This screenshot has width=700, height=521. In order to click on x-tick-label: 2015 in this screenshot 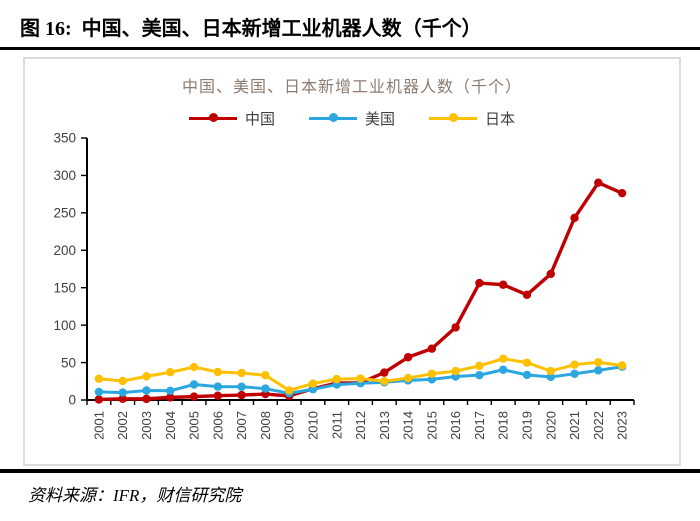, I will do `click(431, 425)`.